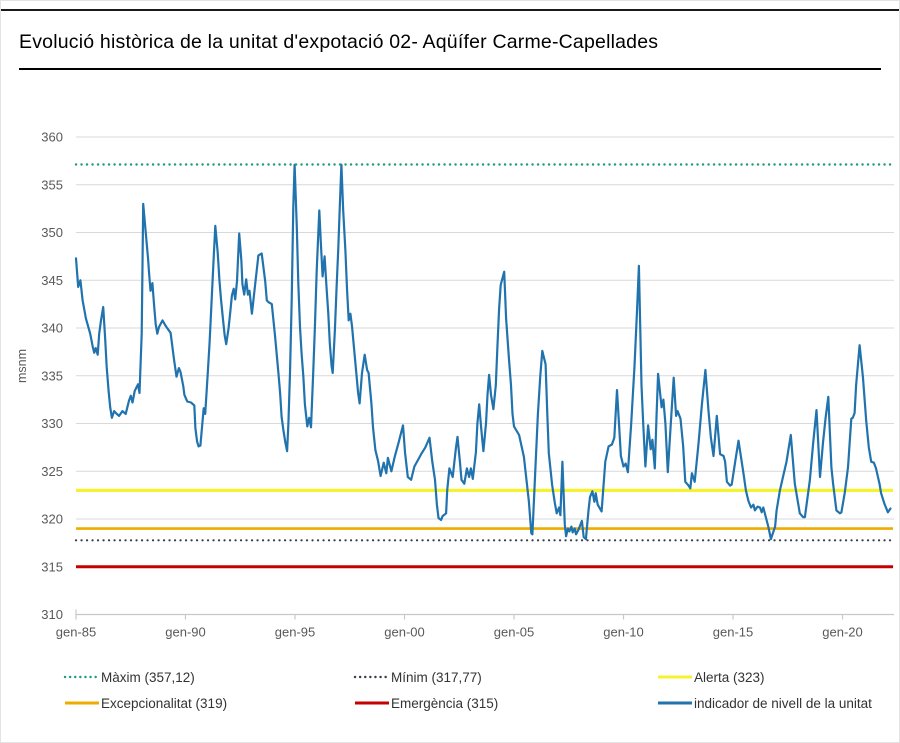 This screenshot has height=743, width=900. I want to click on legend-swatch-maxim-icon, so click(82, 677).